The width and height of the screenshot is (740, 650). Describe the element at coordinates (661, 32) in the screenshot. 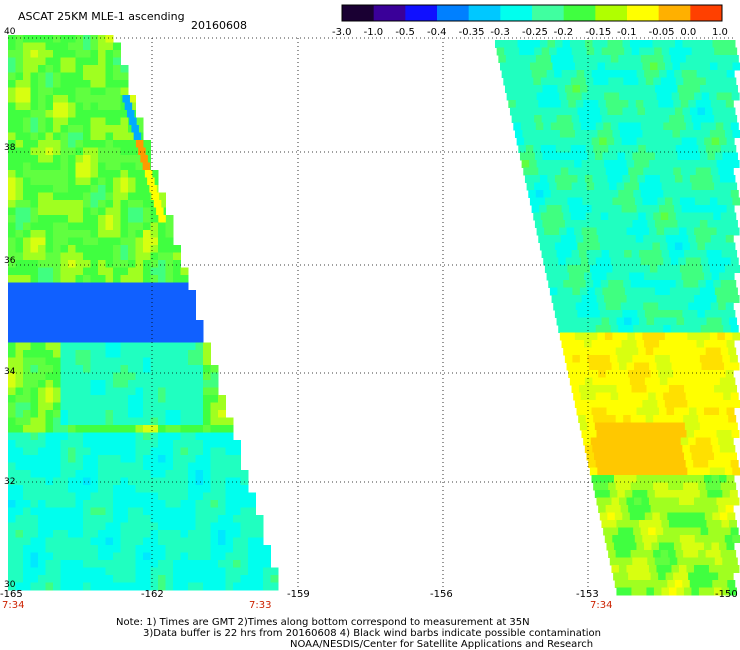

I see `colorbar-tick-label: -0.05` at that location.